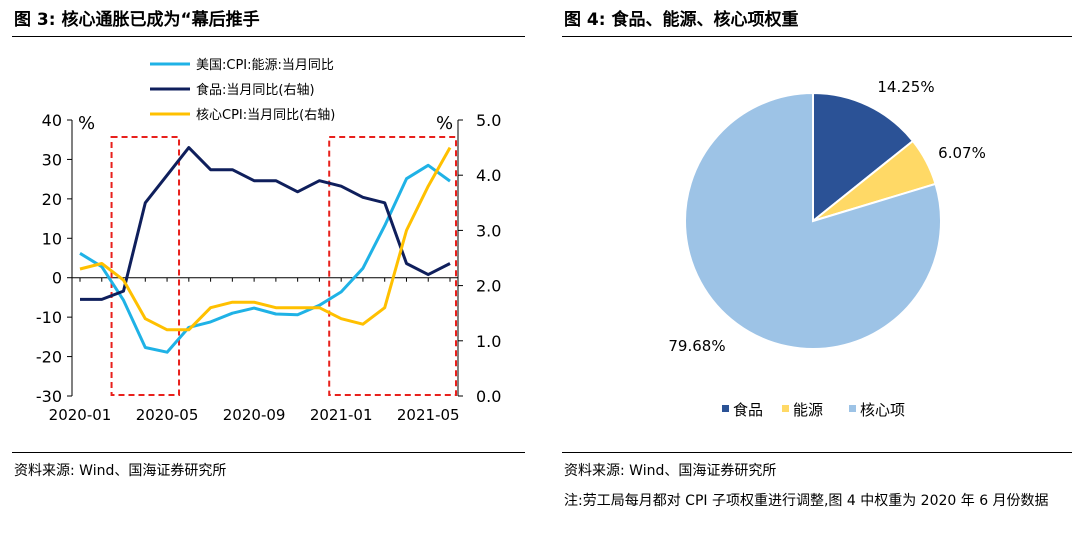 Image resolution: width=1080 pixels, height=551 pixels. I want to click on pie-value-label-1: 14.25%, so click(905, 87).